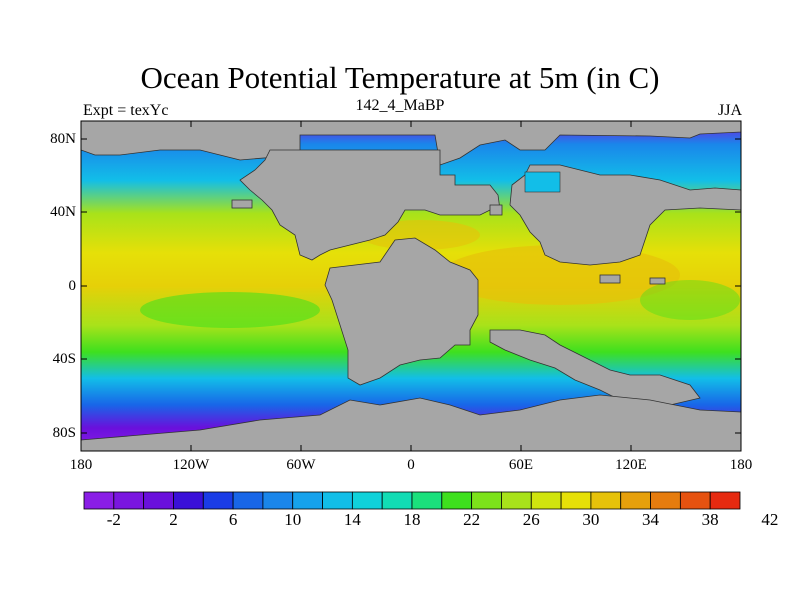 Image resolution: width=800 pixels, height=600 pixels. What do you see at coordinates (531, 519) in the screenshot?
I see `colorbar-label: 26` at bounding box center [531, 519].